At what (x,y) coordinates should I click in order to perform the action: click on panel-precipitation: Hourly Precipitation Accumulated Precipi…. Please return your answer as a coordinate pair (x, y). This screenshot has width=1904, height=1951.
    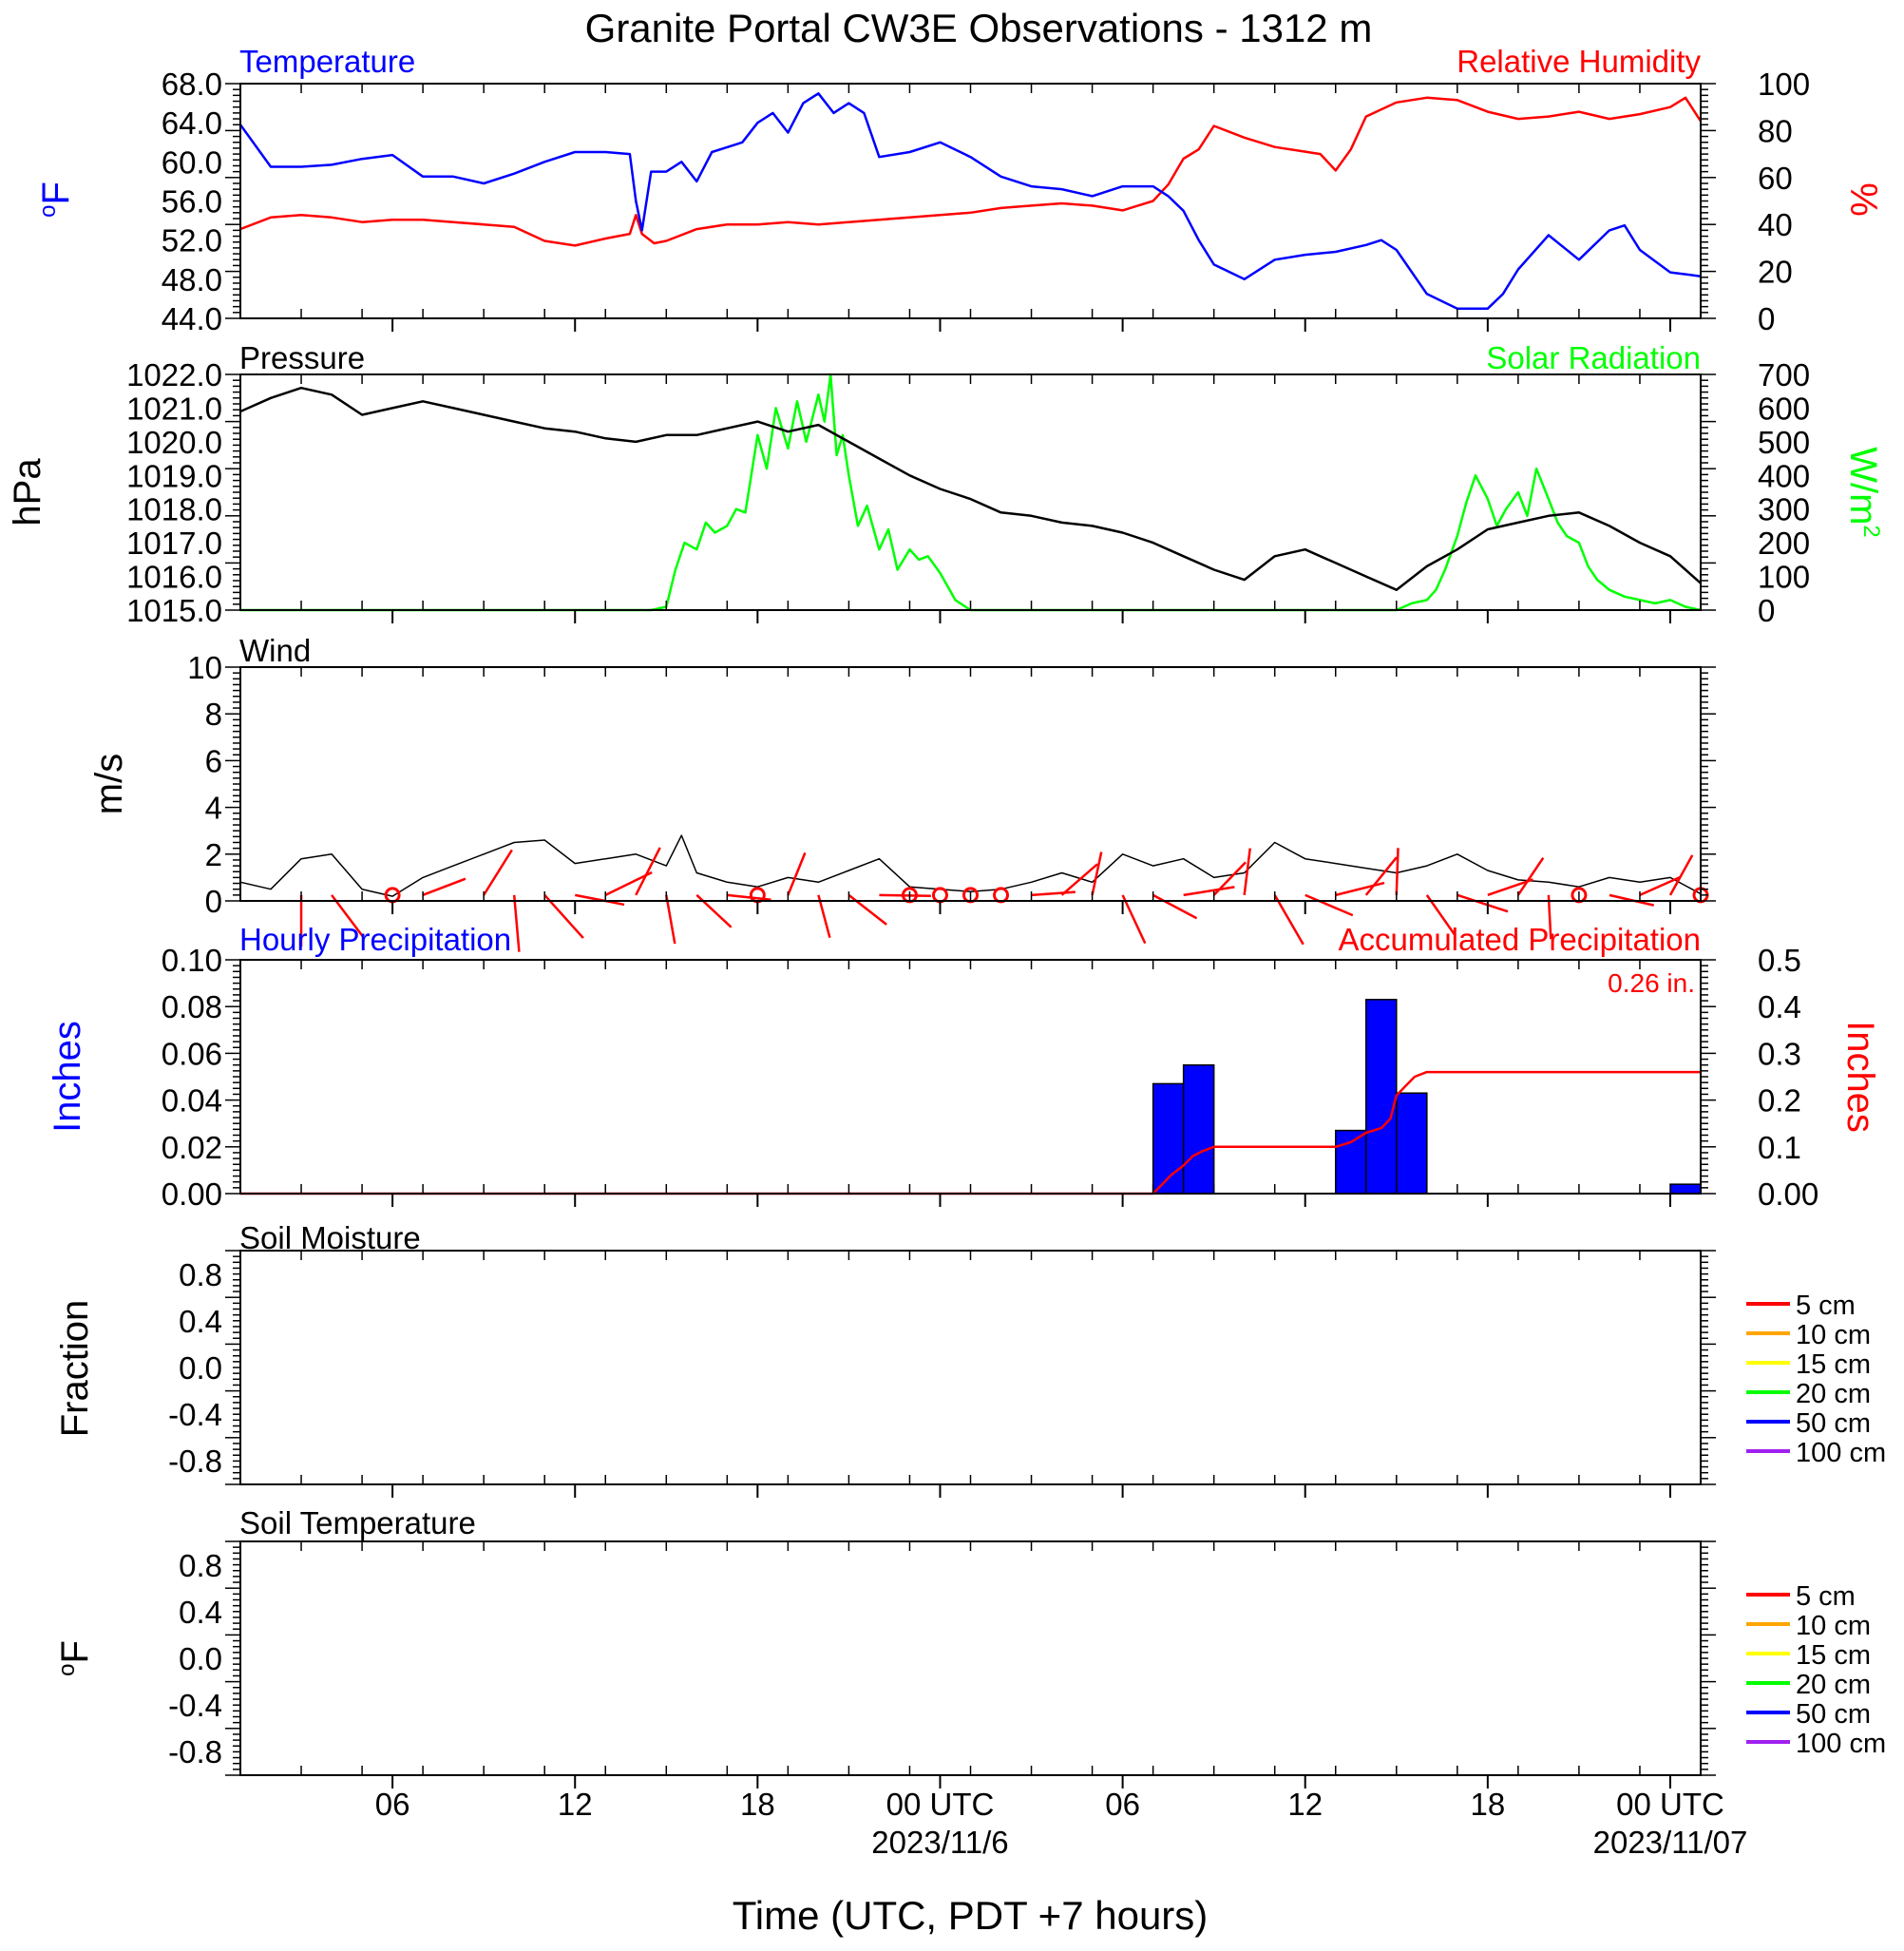
    Looking at the image, I should click on (964, 1067).